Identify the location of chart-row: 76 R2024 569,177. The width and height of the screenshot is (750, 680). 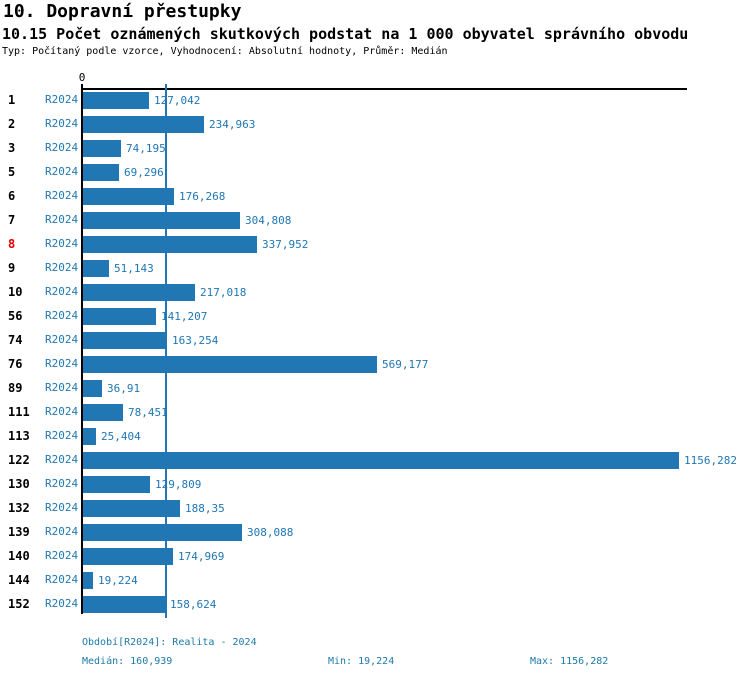
(375, 364).